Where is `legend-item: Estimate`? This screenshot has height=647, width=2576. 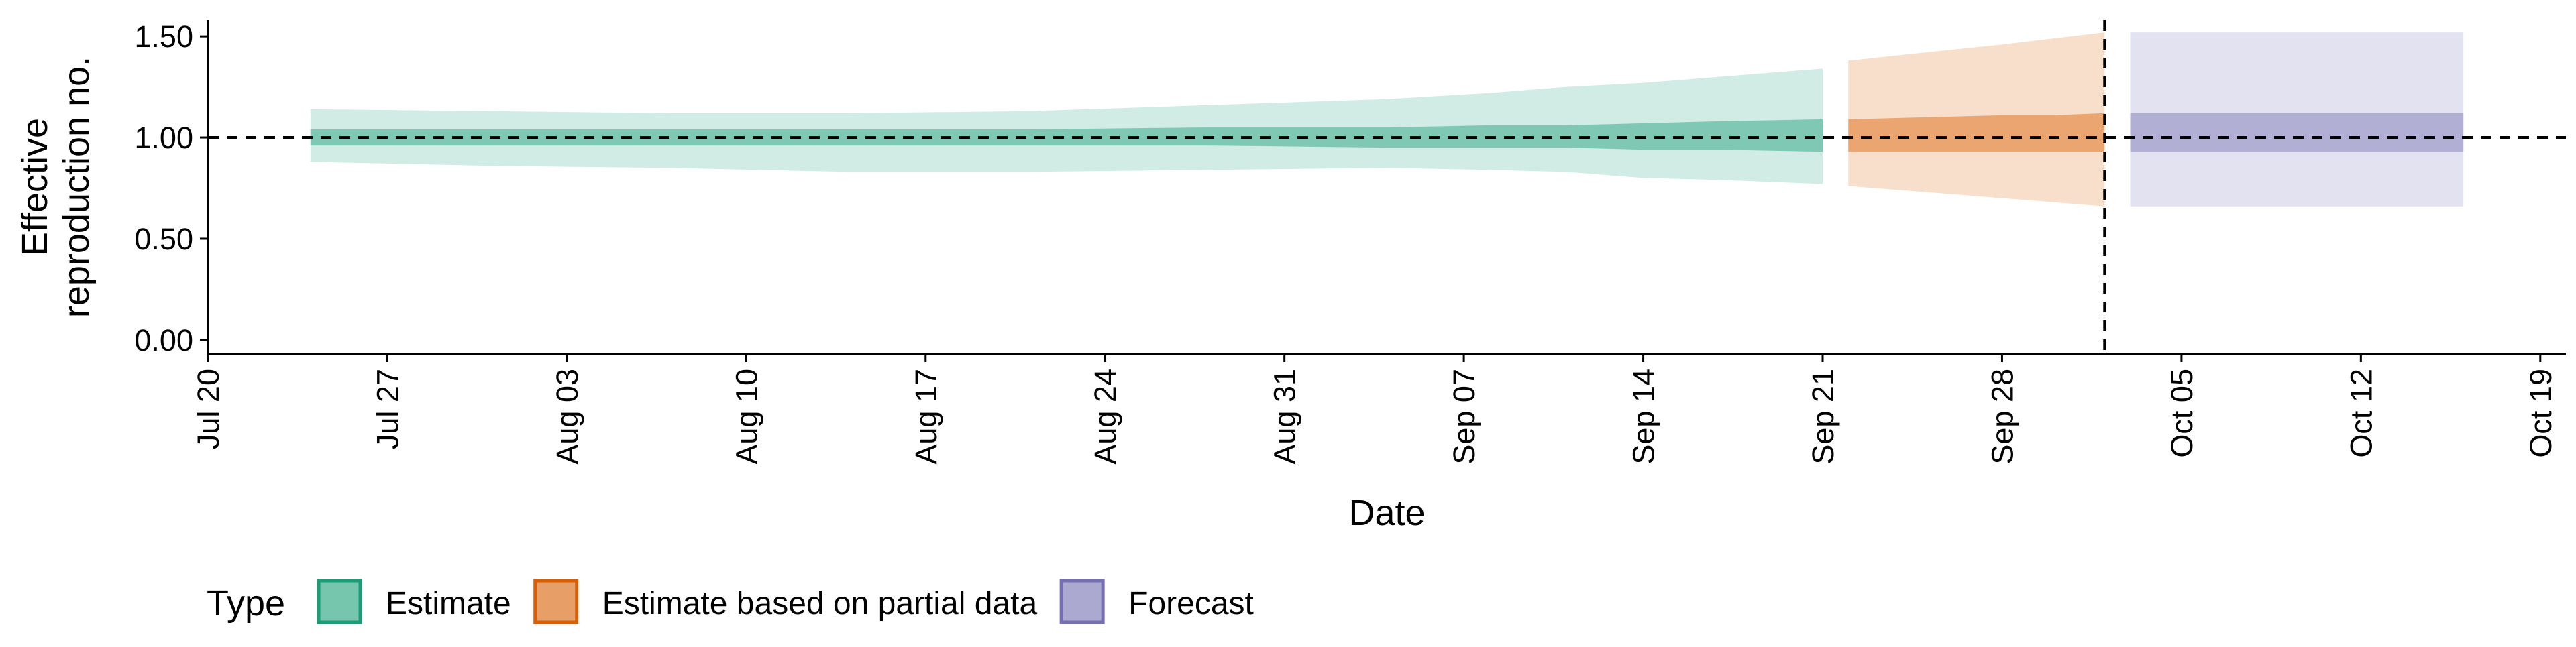
legend-item: Estimate is located at coordinates (414, 602).